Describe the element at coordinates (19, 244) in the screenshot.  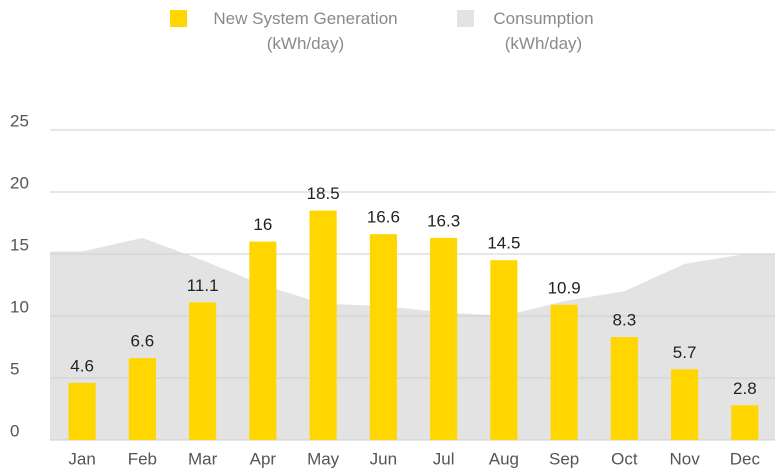
I see `y-tick-label: 15` at that location.